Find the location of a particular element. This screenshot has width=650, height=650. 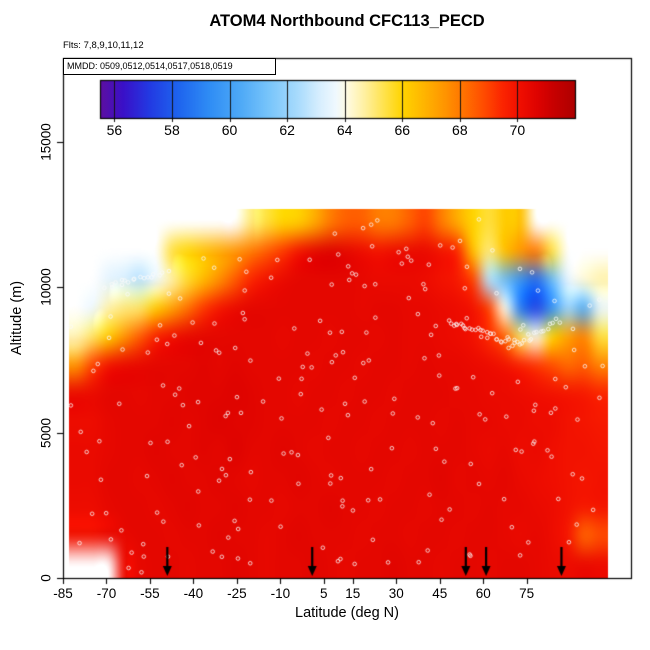

y-tick-label: 10000 is located at coordinates (46, 287).